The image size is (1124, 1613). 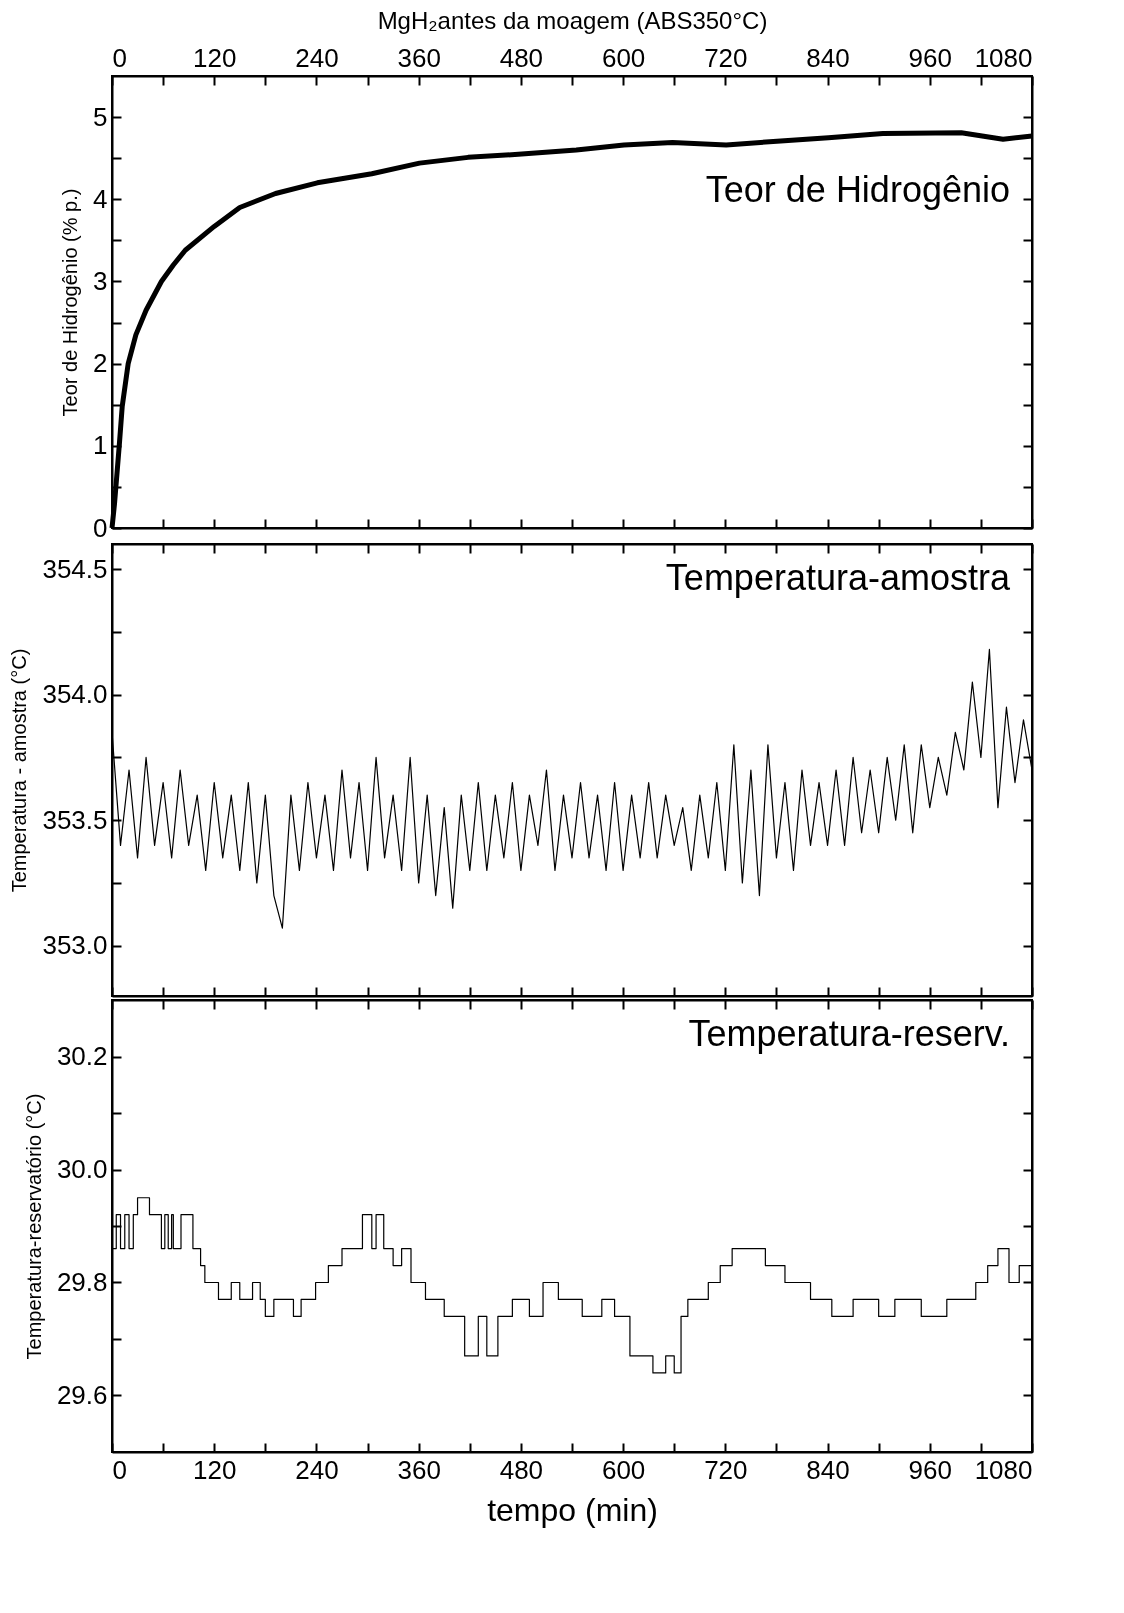 What do you see at coordinates (19, 770) in the screenshot?
I see `y-axis-title: Temperatura - amostra (°C)` at bounding box center [19, 770].